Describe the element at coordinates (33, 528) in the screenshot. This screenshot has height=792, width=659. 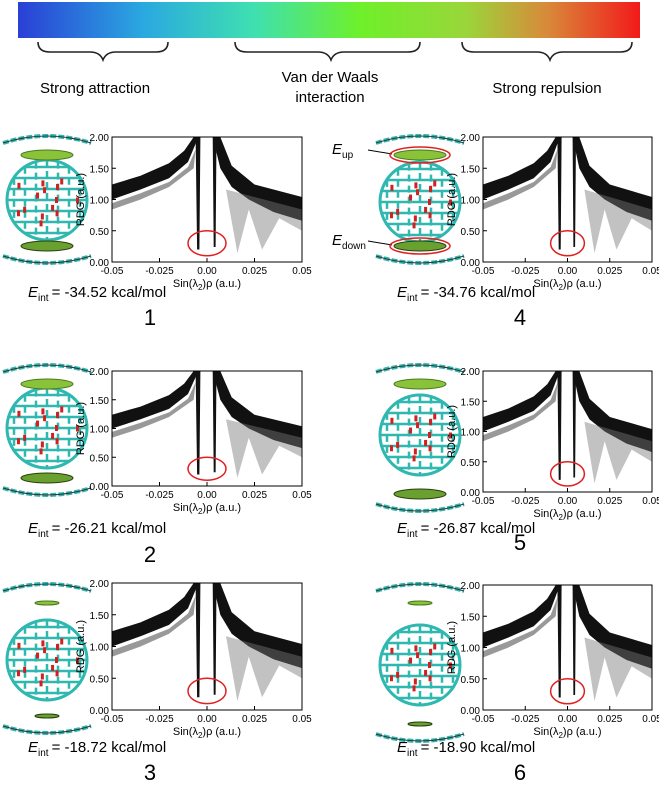
I see `symbol: E` at that location.